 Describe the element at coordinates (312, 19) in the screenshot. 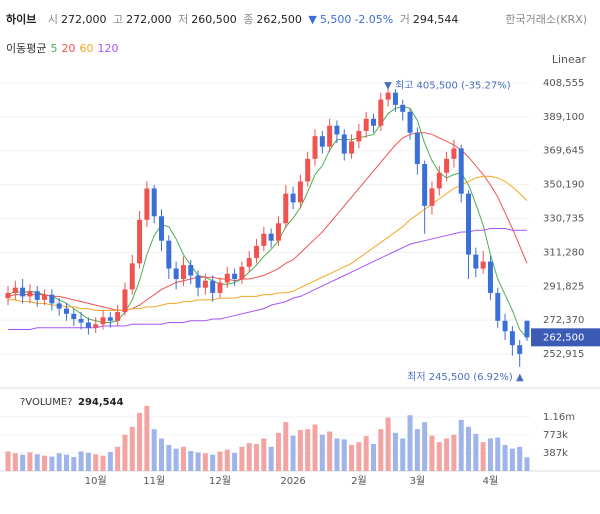

I see `change-arrow: ▼` at that location.